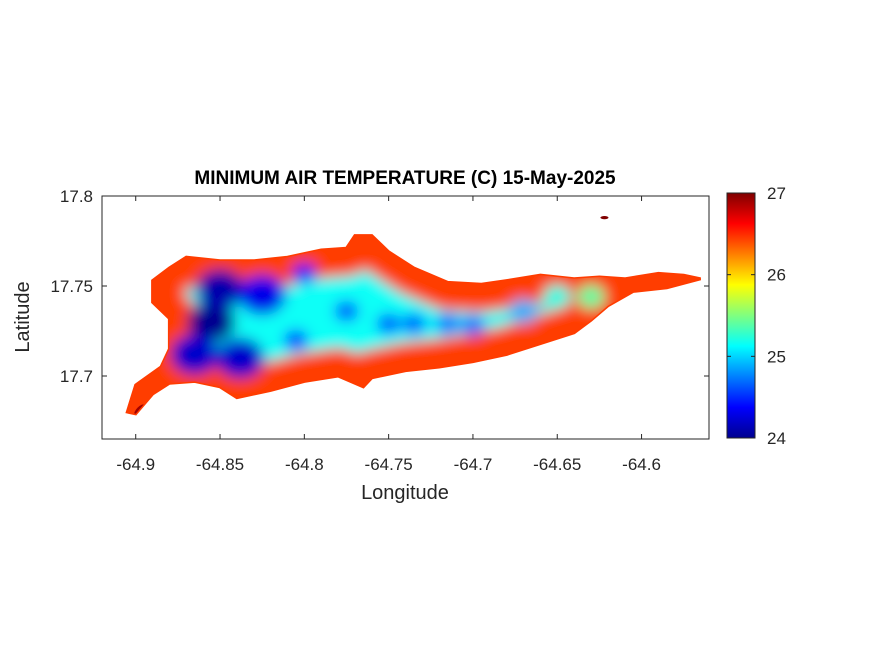 Image resolution: width=875 pixels, height=656 pixels. Describe the element at coordinates (135, 464) in the screenshot. I see `x-tick-label: -64.9` at that location.